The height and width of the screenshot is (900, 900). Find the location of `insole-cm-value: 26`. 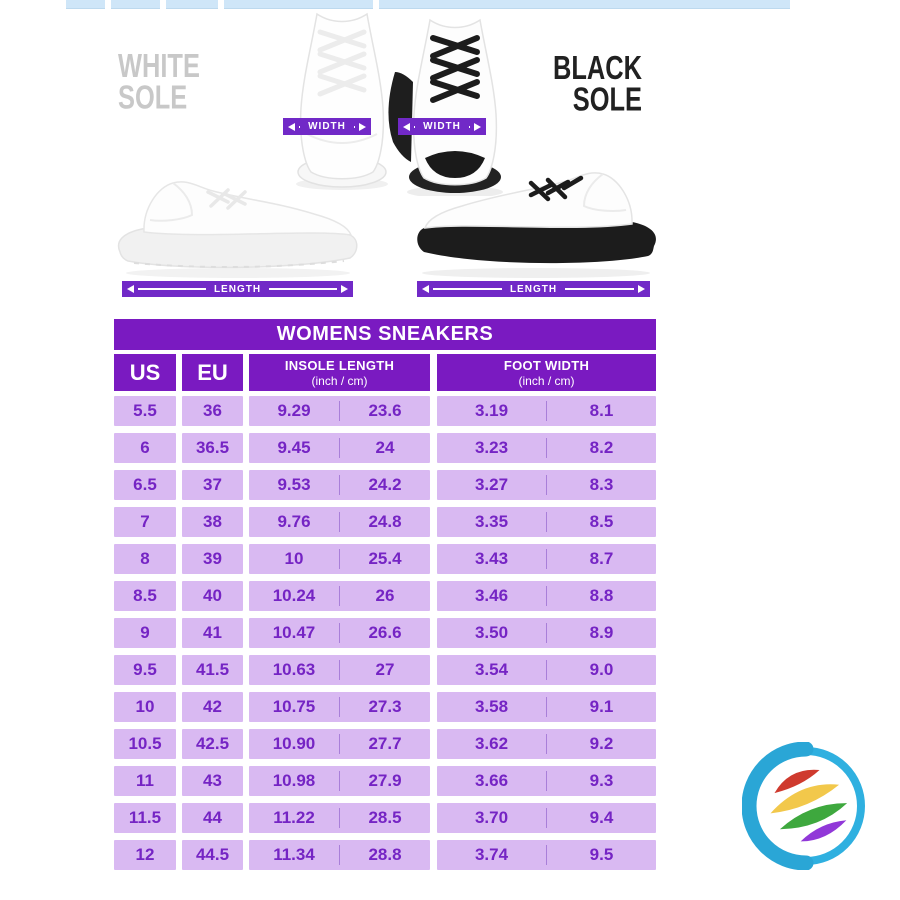

insole-cm-value: 26 is located at coordinates (385, 595).